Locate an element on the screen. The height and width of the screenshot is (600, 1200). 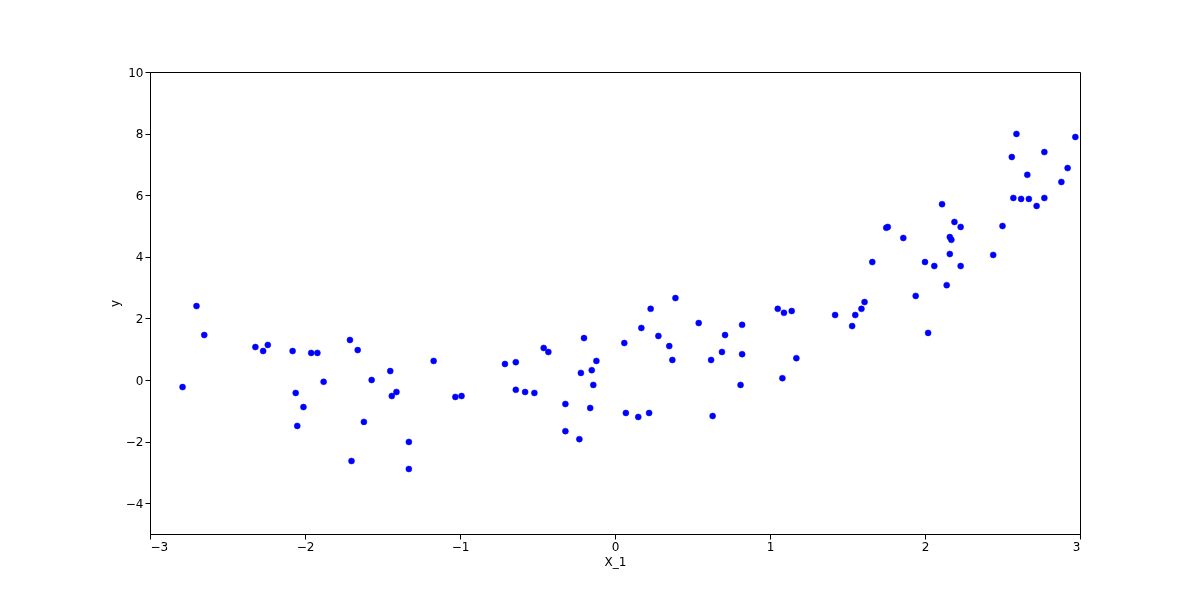
x-tick-label: 3 is located at coordinates (1076, 546).